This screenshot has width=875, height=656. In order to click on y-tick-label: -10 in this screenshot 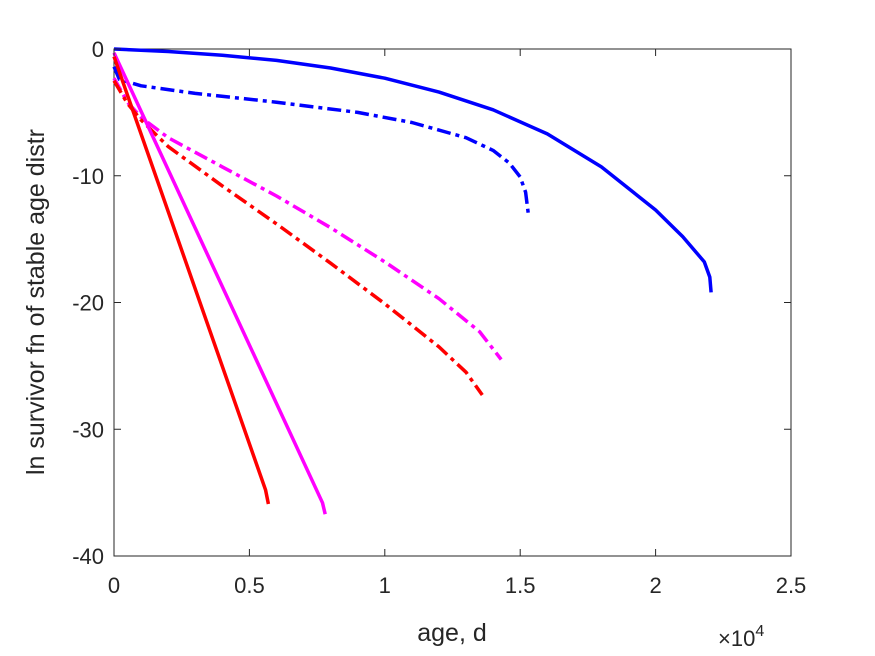, I will do `click(88, 176)`.